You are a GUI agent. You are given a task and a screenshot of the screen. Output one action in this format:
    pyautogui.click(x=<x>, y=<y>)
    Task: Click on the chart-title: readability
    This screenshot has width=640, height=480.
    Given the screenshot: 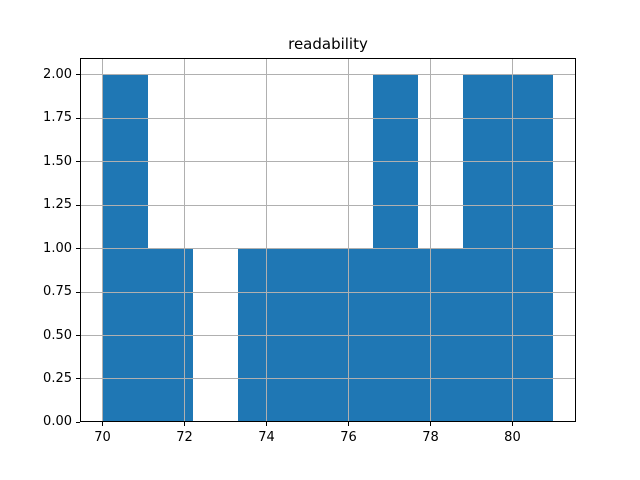 What is the action you would take?
    pyautogui.click(x=328, y=44)
    